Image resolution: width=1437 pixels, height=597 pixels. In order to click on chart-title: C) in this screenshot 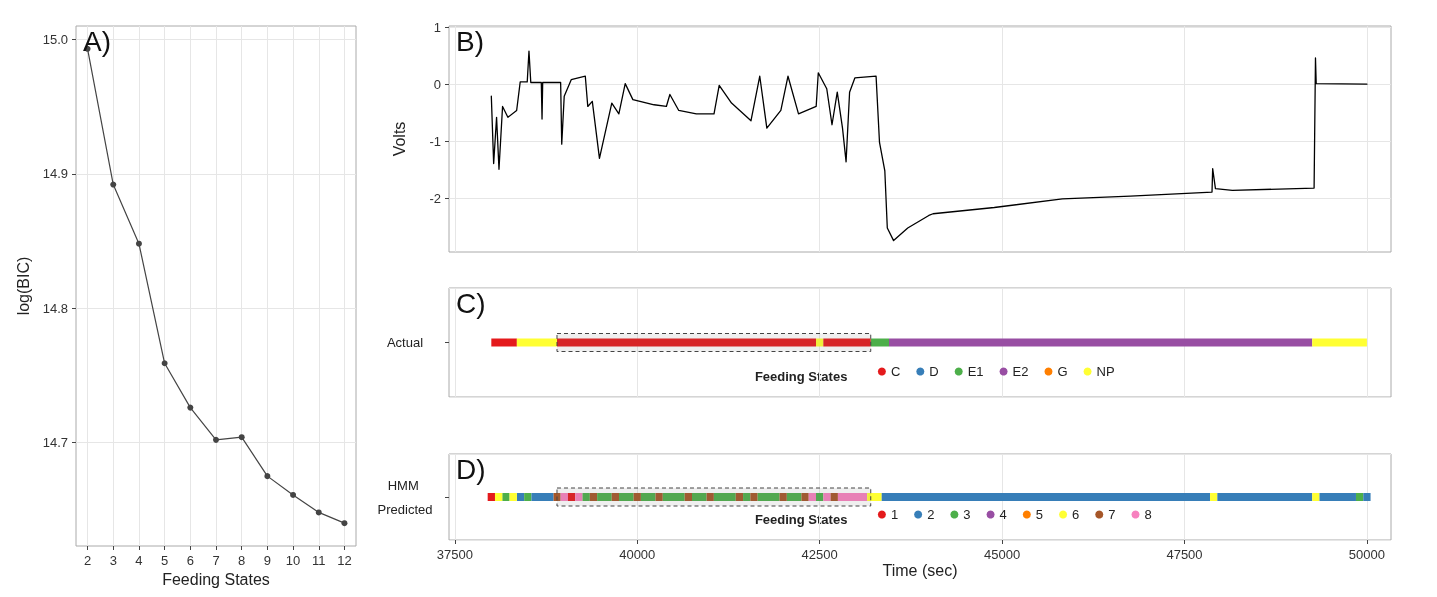, I will do `click(471, 303)`.